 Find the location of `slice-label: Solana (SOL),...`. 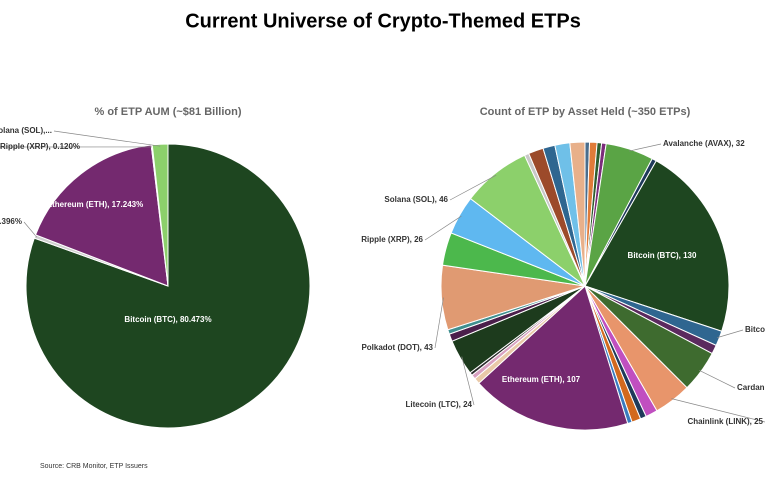

slice-label: Solana (SOL),... is located at coordinates (26, 130).